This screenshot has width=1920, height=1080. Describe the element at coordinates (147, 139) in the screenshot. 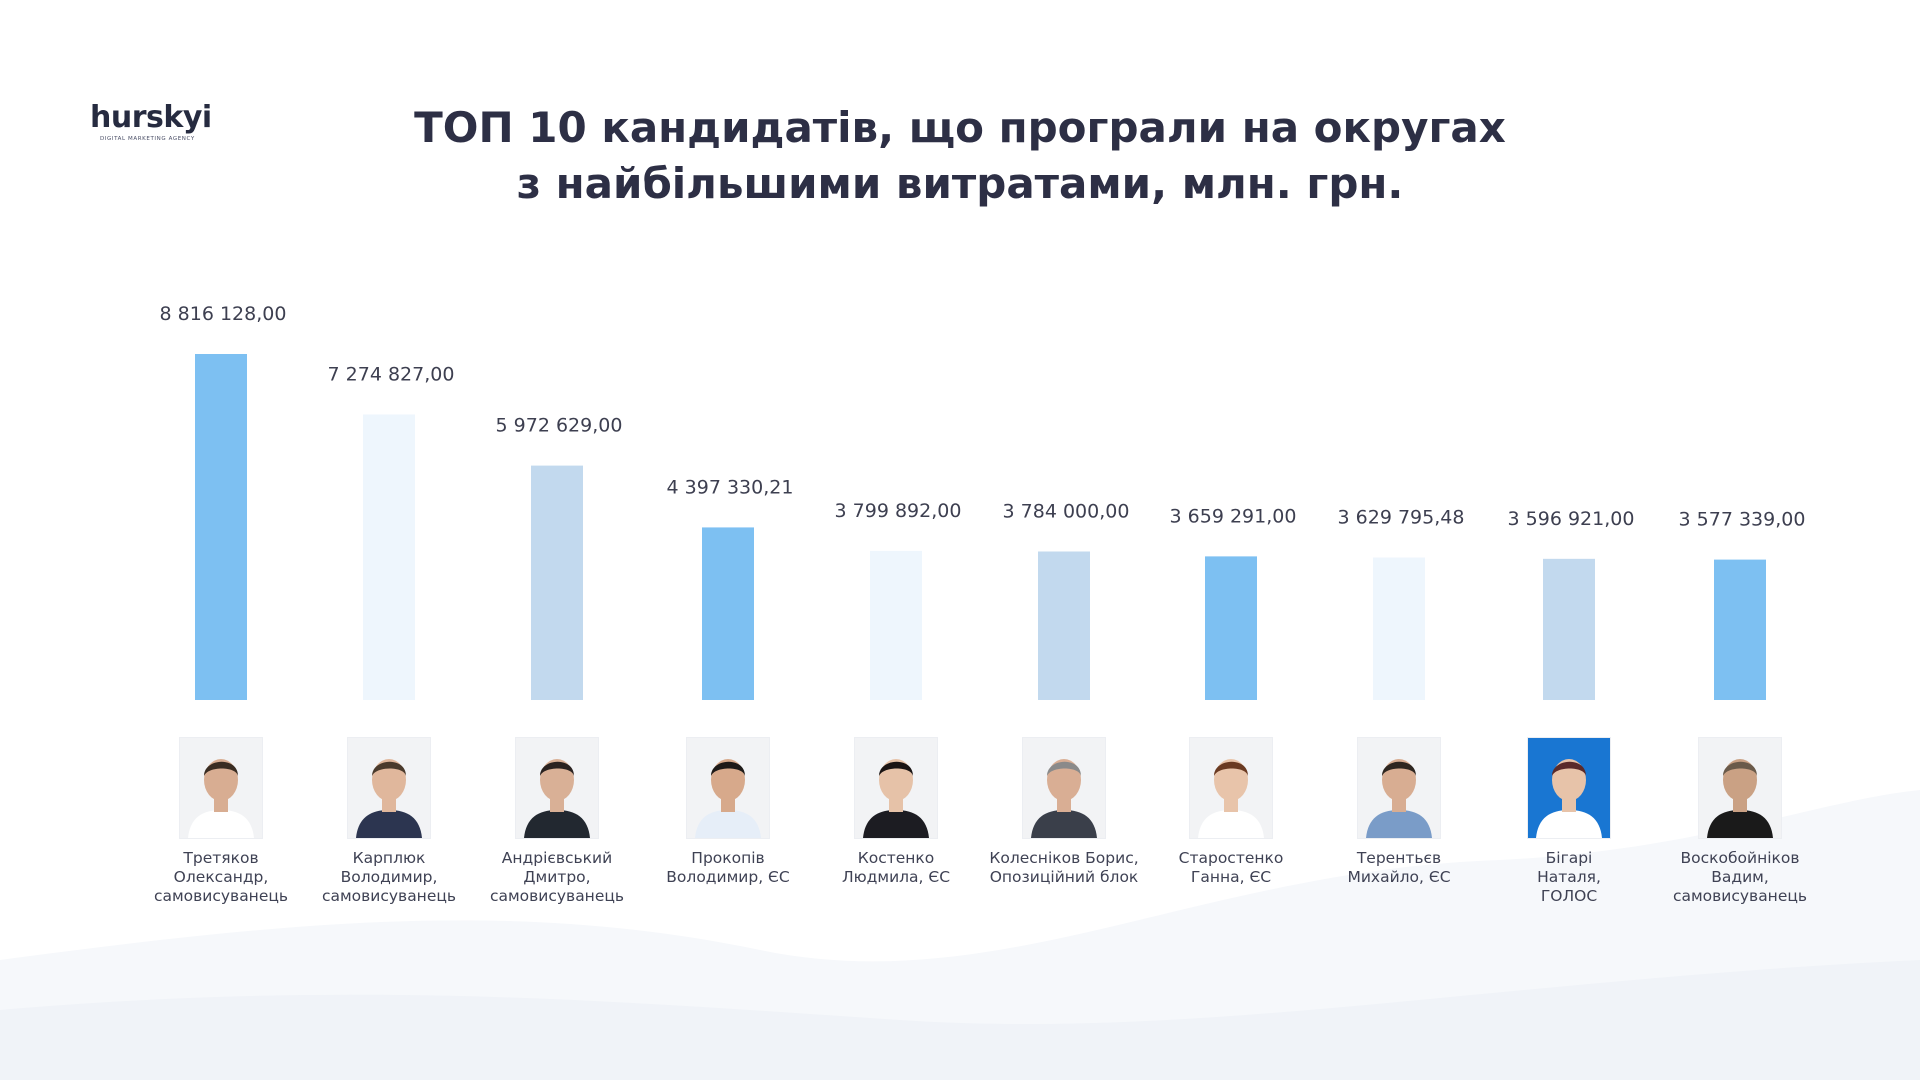

I see `logo-tagline: DIGITAL MARKETING AGENCY` at that location.